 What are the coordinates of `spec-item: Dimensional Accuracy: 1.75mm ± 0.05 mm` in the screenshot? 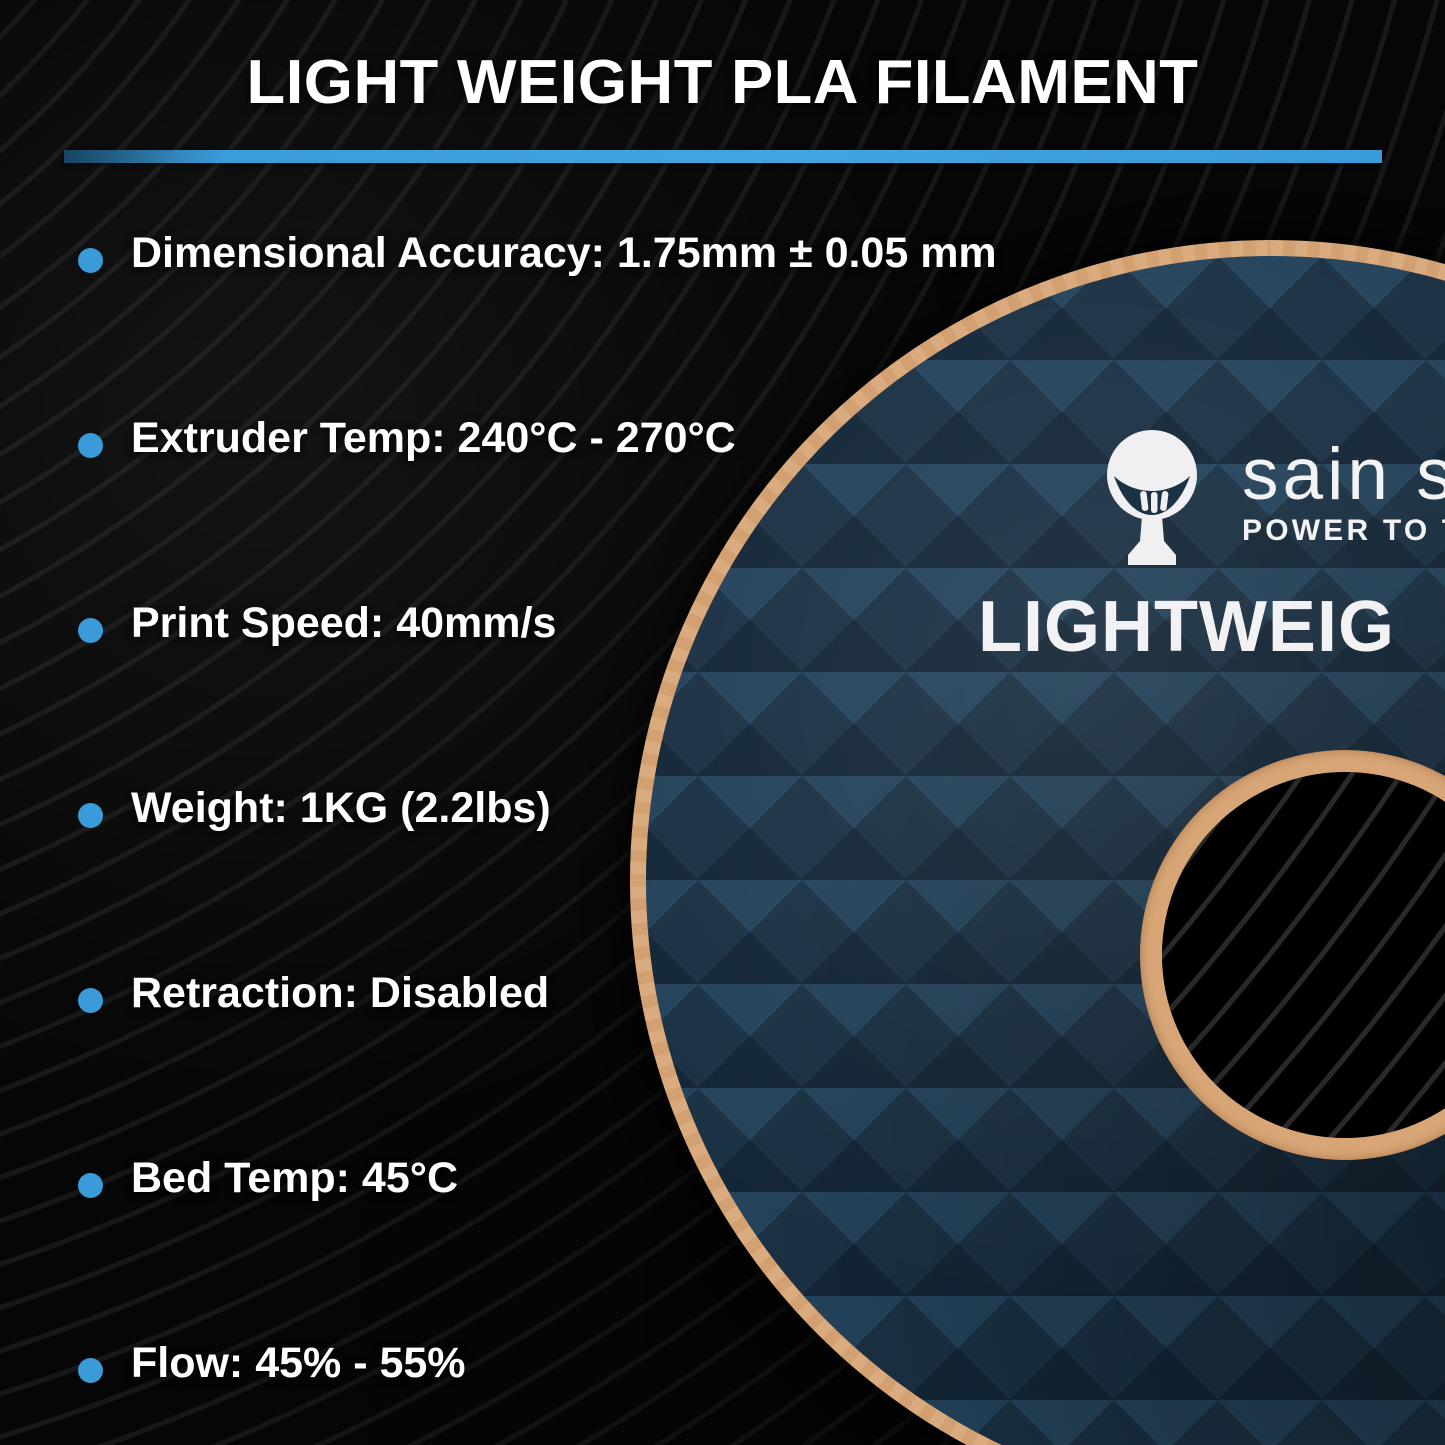 It's located at (578, 324).